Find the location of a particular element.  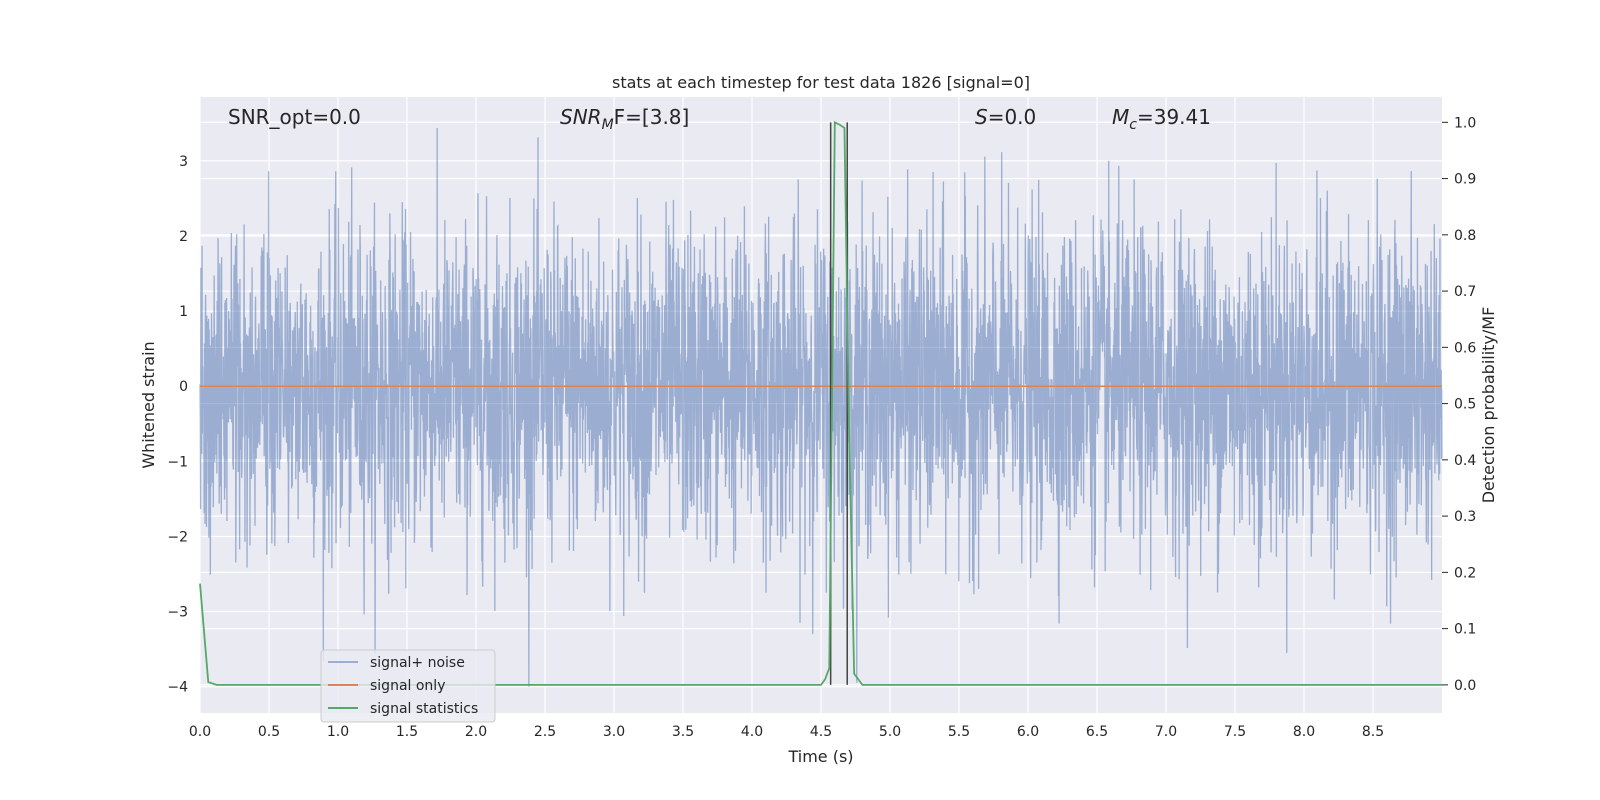

y-tick-label: −3 is located at coordinates (177, 613).